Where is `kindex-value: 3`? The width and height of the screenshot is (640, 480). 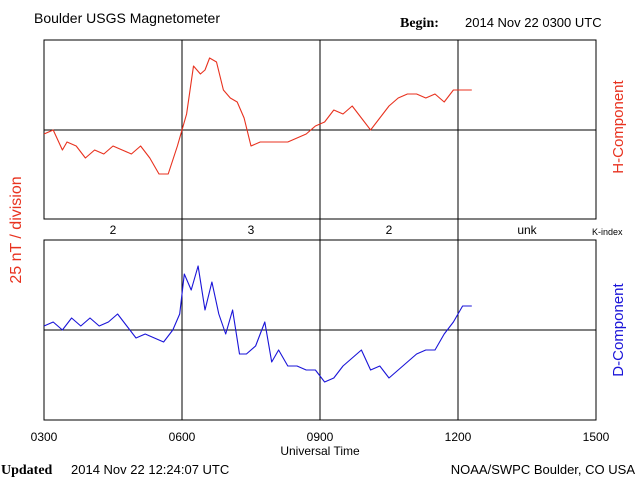 kindex-value: 3 is located at coordinates (251, 230).